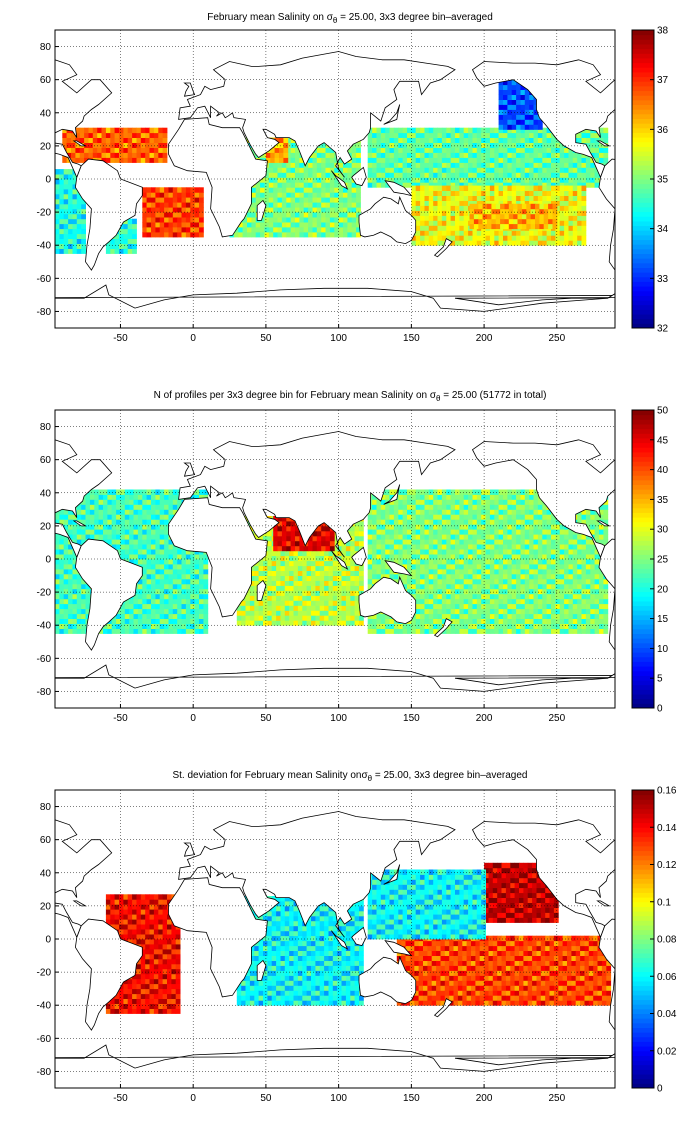  What do you see at coordinates (643, 112) in the screenshot?
I see `colorbar-segment` at bounding box center [643, 112].